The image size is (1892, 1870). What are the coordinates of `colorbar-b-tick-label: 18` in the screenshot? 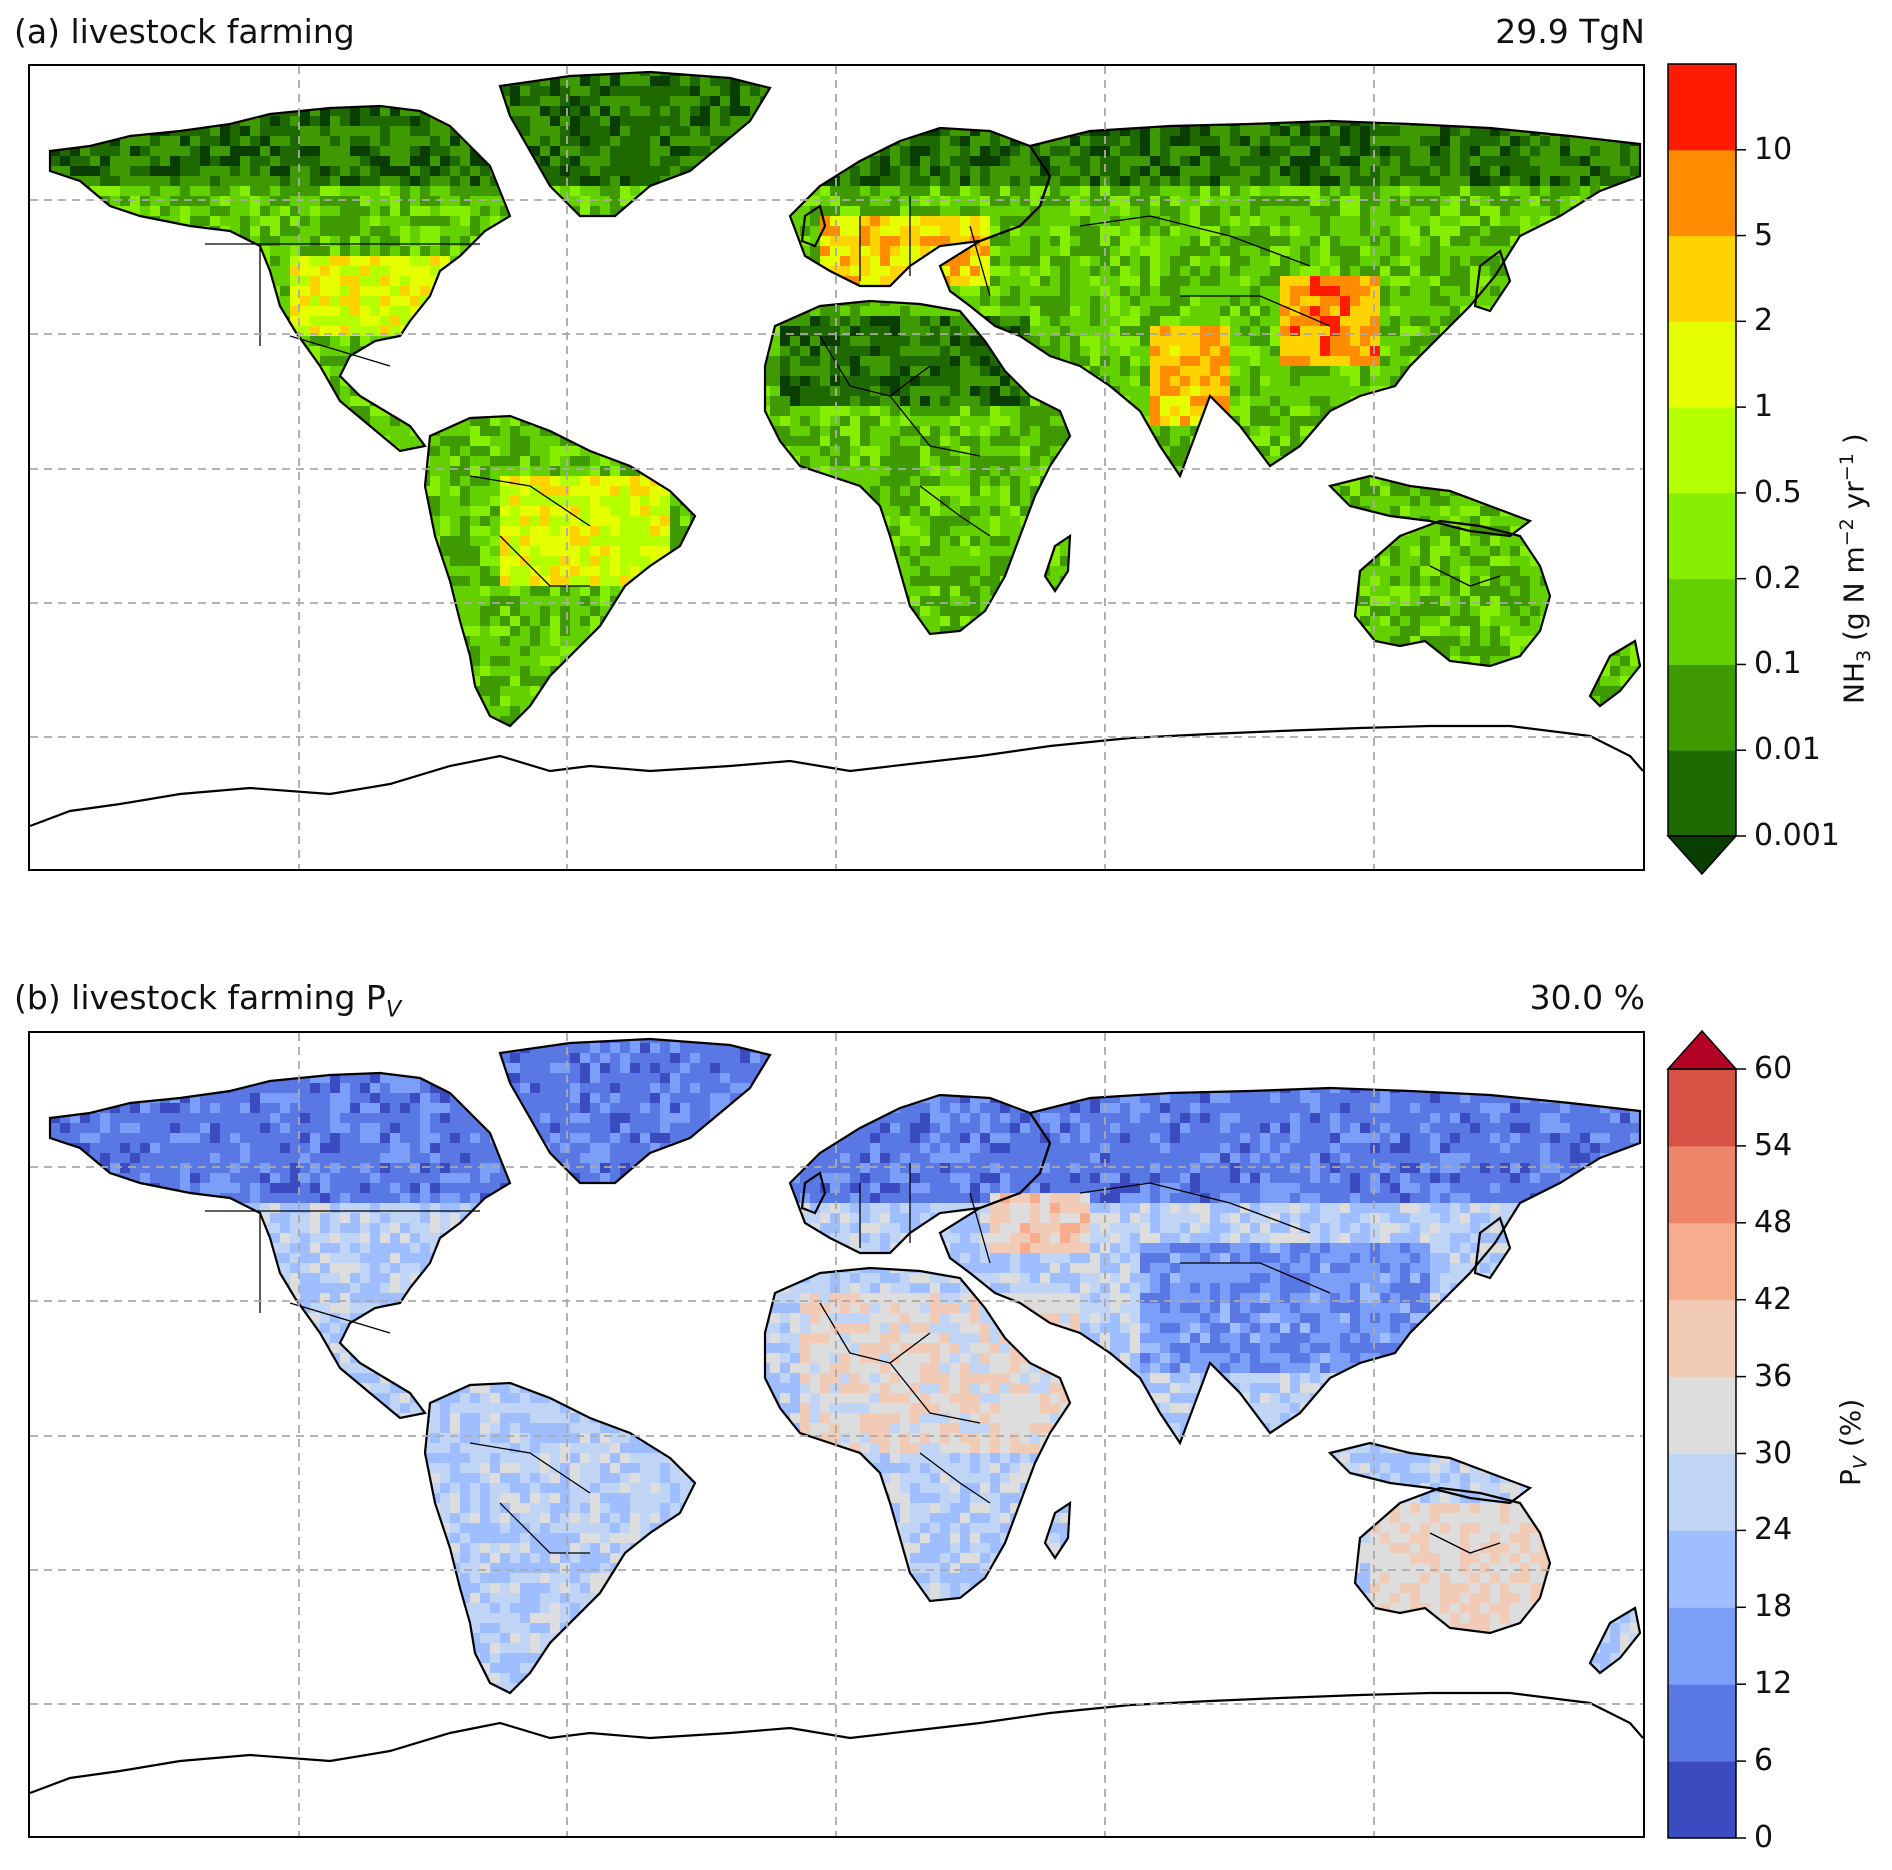 It's located at (1773, 1607).